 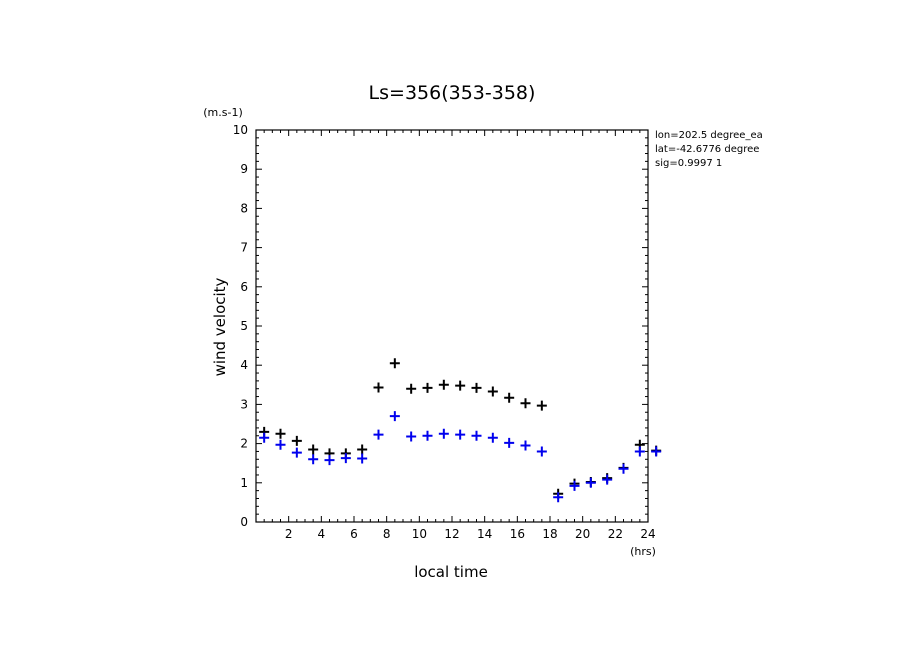 I want to click on y-tick-label: 0, so click(x=244, y=522).